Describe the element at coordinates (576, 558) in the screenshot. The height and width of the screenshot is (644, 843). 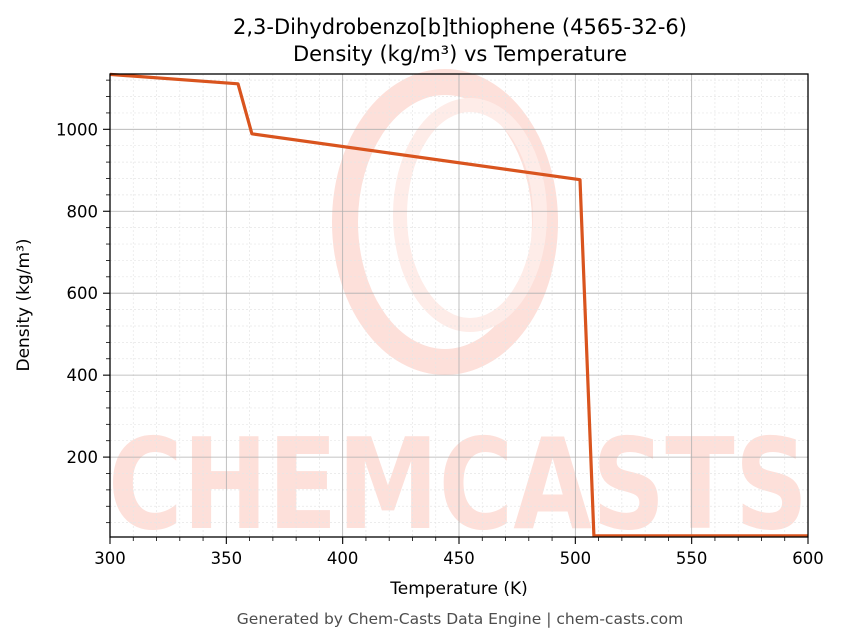
I see `x-tick-label: 500` at that location.